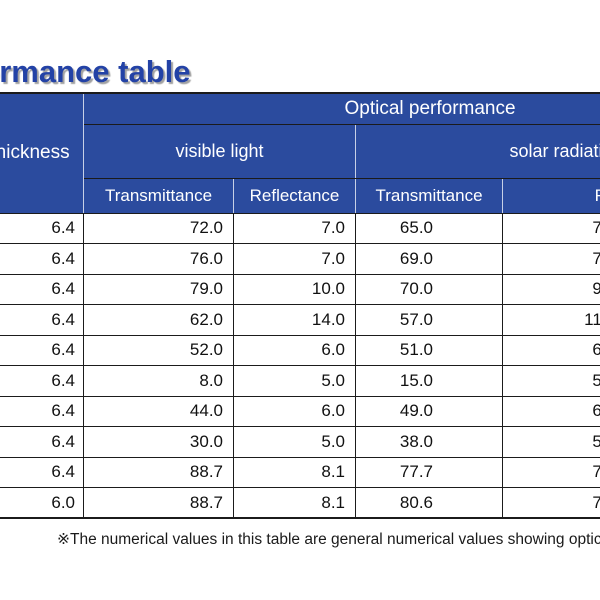 Image resolution: width=600 pixels, height=600 pixels. Describe the element at coordinates (42, 153) in the screenshot. I see `thickness-header: thickness` at that location.